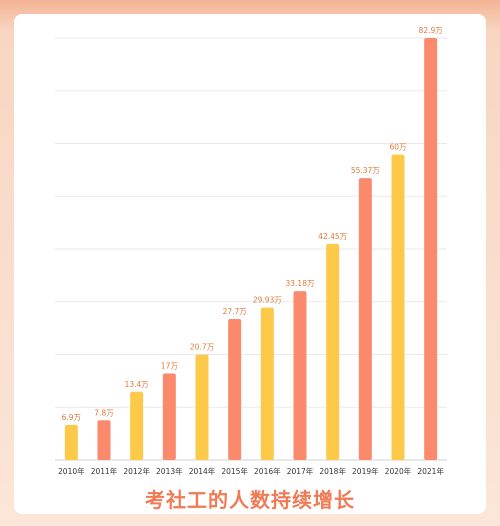 Image resolution: width=500 pixels, height=526 pixels. What do you see at coordinates (137, 384) in the screenshot?
I see `bar-value-label: 13.4万` at bounding box center [137, 384].